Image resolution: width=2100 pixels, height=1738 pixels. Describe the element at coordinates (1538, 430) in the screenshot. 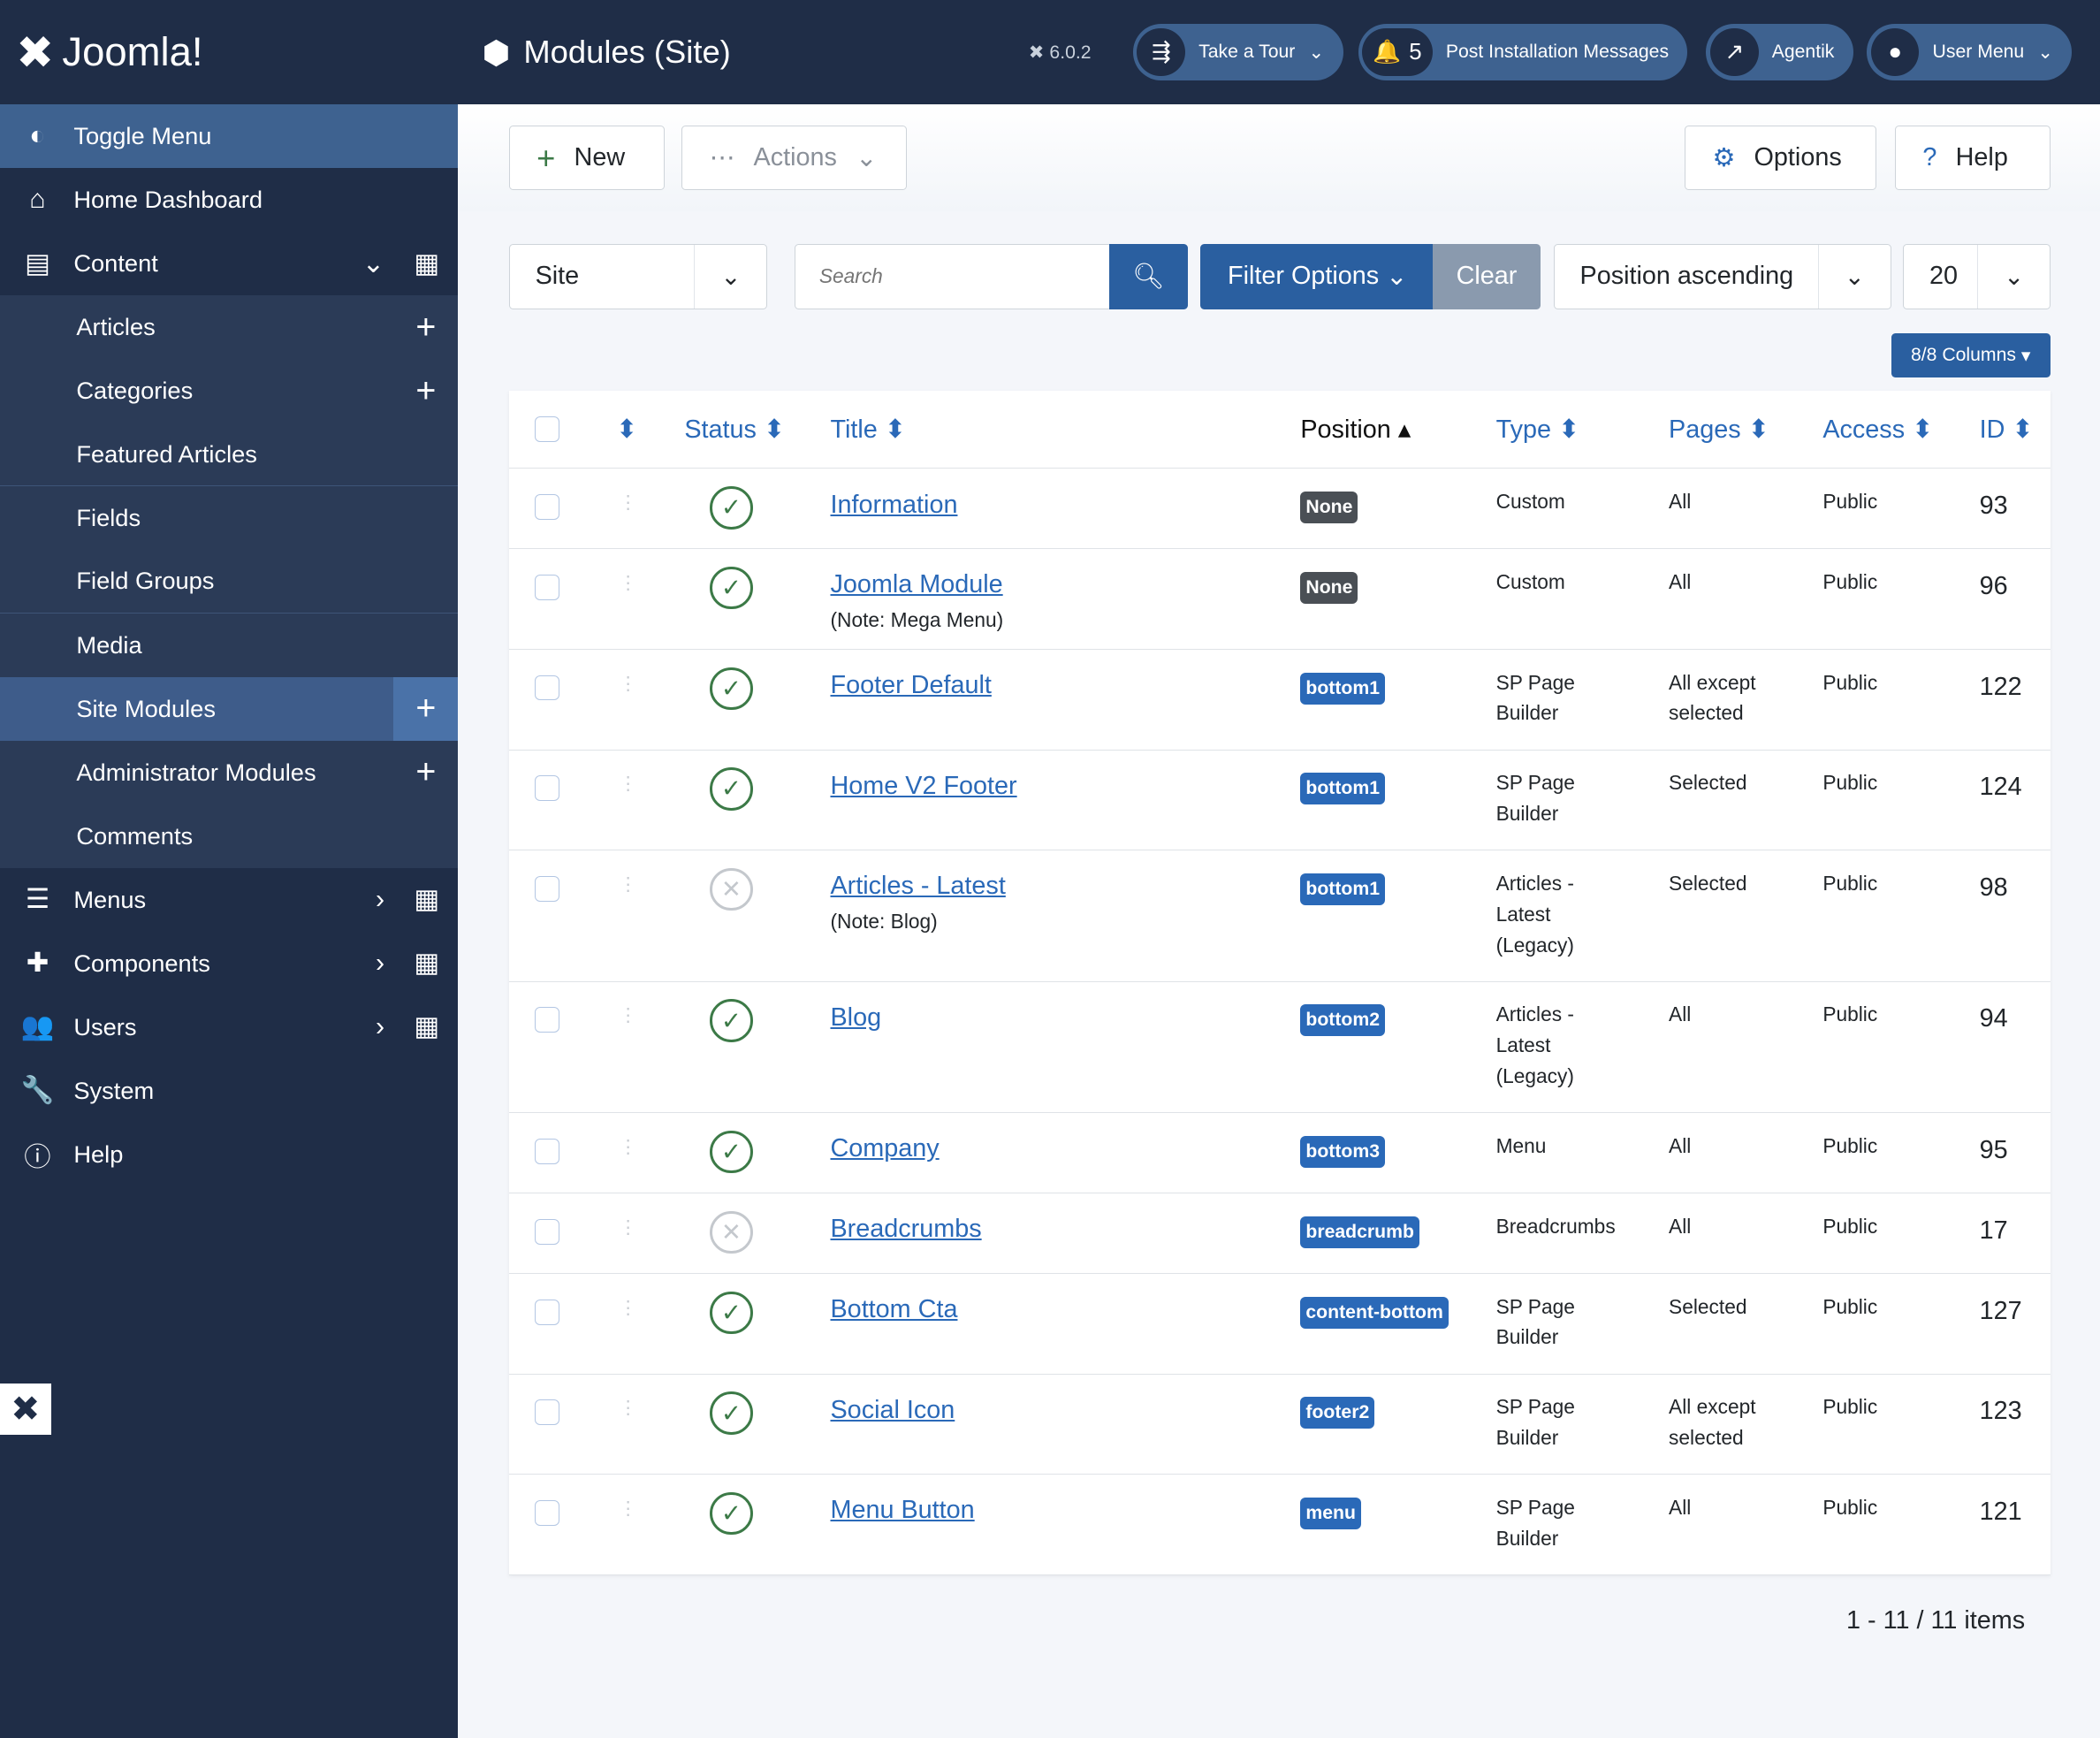

I see `sort-type: Type ⬍` at that location.